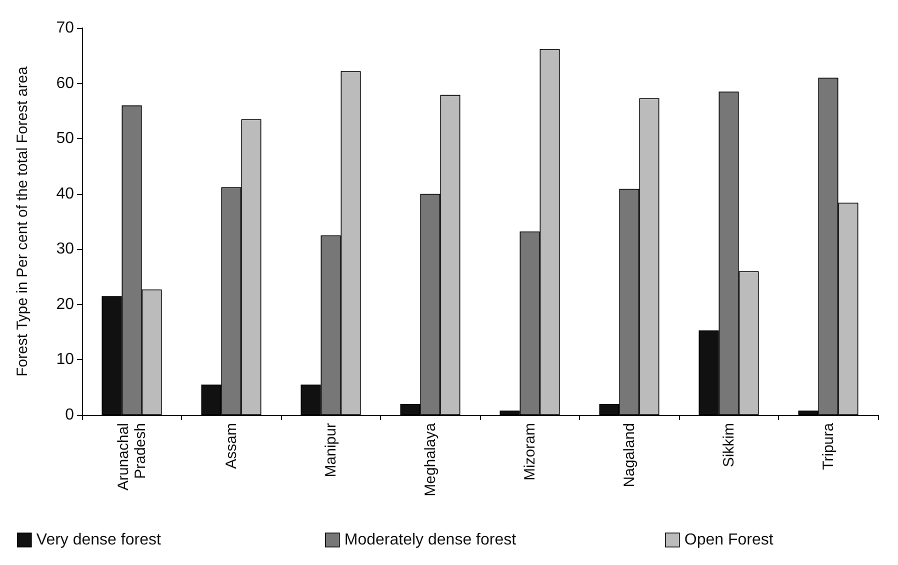 The image size is (898, 565). I want to click on y-tick-label: 60, so click(65, 83).